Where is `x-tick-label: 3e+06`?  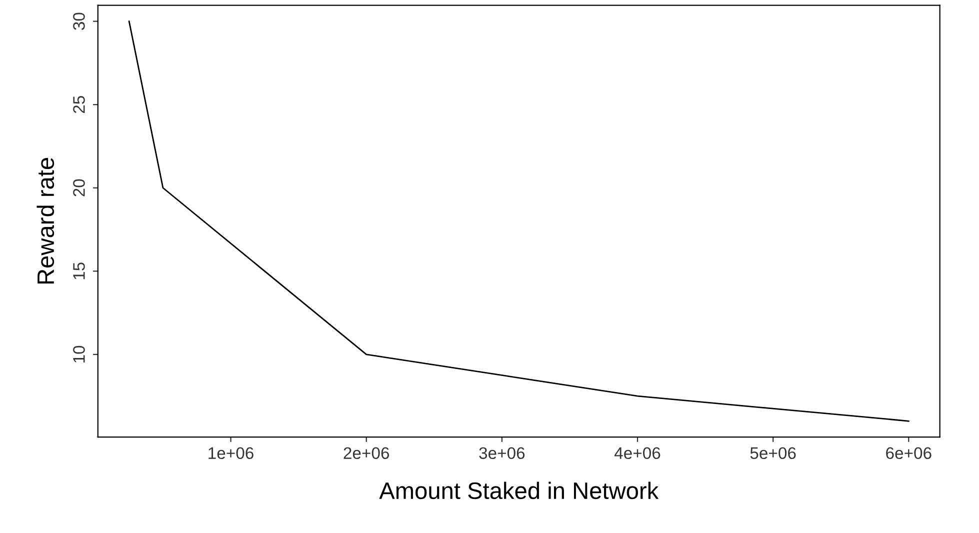
x-tick-label: 3e+06 is located at coordinates (502, 453).